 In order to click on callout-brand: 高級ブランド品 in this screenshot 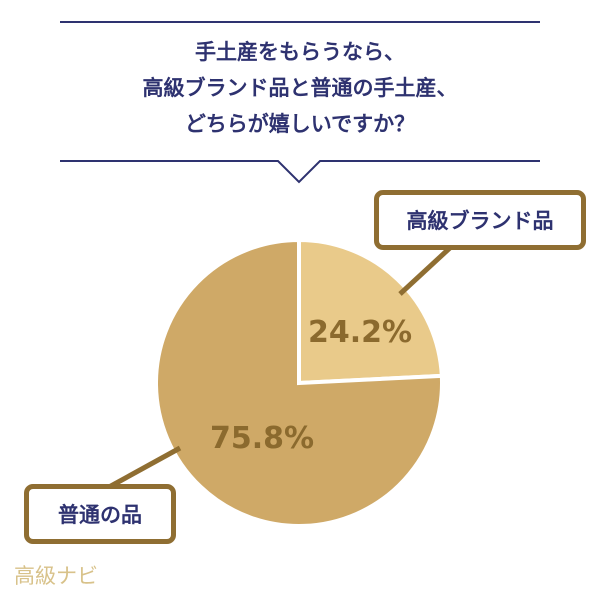, I will do `click(480, 220)`.